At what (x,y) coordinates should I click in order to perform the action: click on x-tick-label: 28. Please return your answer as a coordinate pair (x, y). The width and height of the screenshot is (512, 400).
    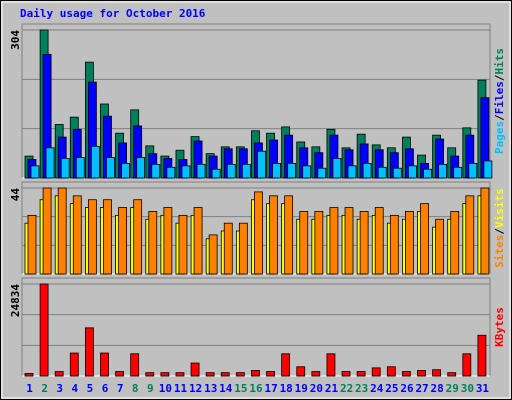
    Looking at the image, I should click on (437, 388).